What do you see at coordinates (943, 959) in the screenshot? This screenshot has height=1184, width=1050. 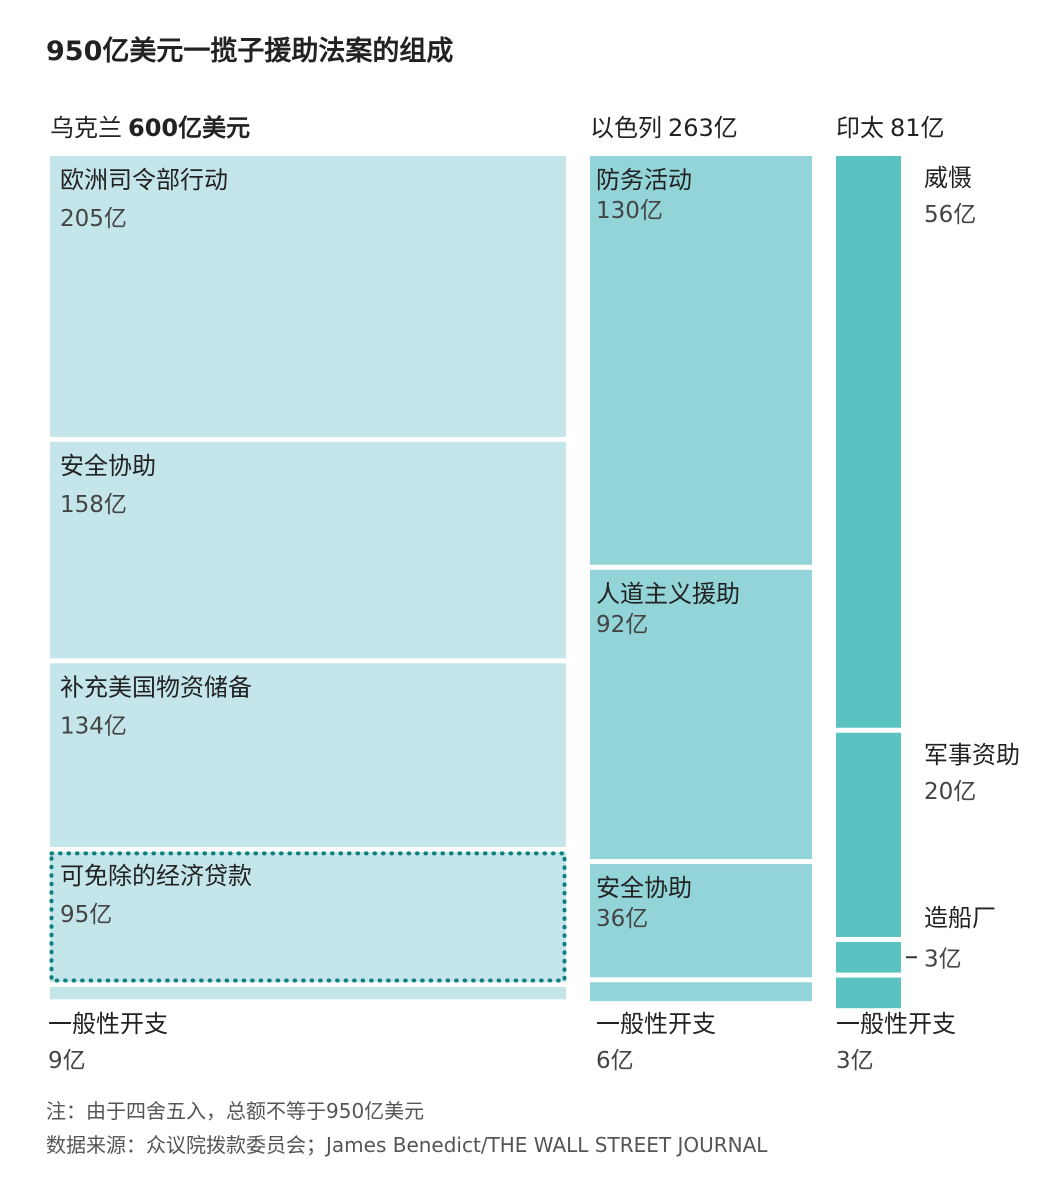 I see `segment-indopacific-2-value: 3亿` at bounding box center [943, 959].